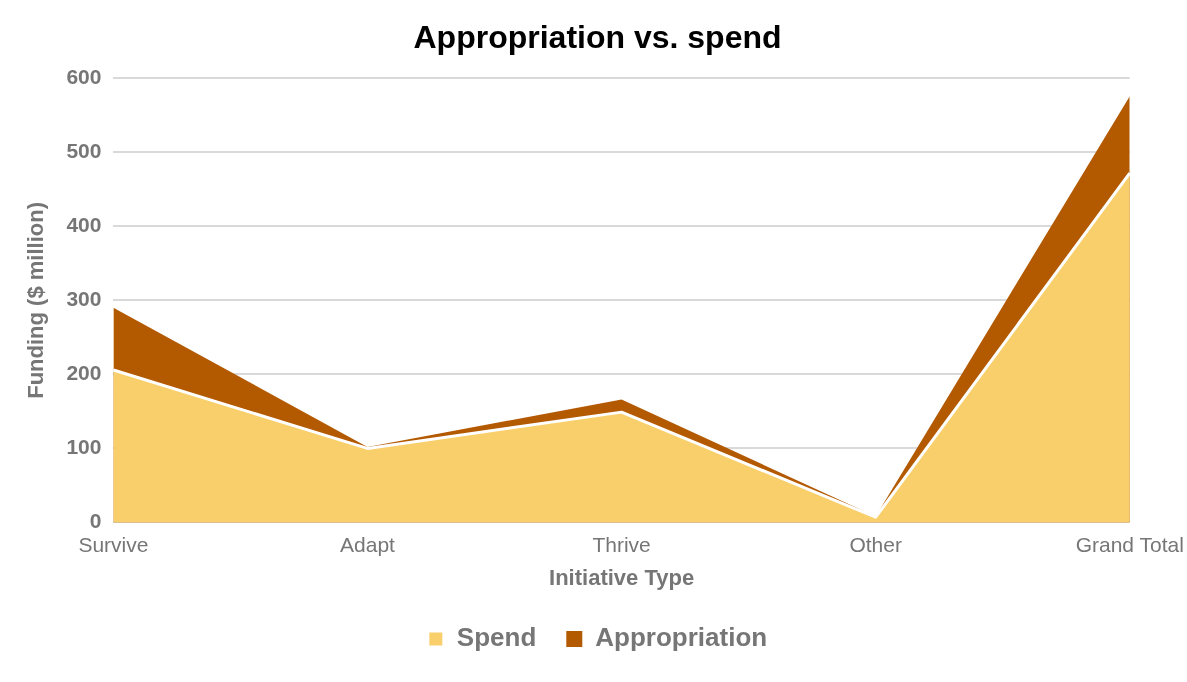 This screenshot has height=682, width=1187. I want to click on x-tick-label: Adapt, so click(368, 544).